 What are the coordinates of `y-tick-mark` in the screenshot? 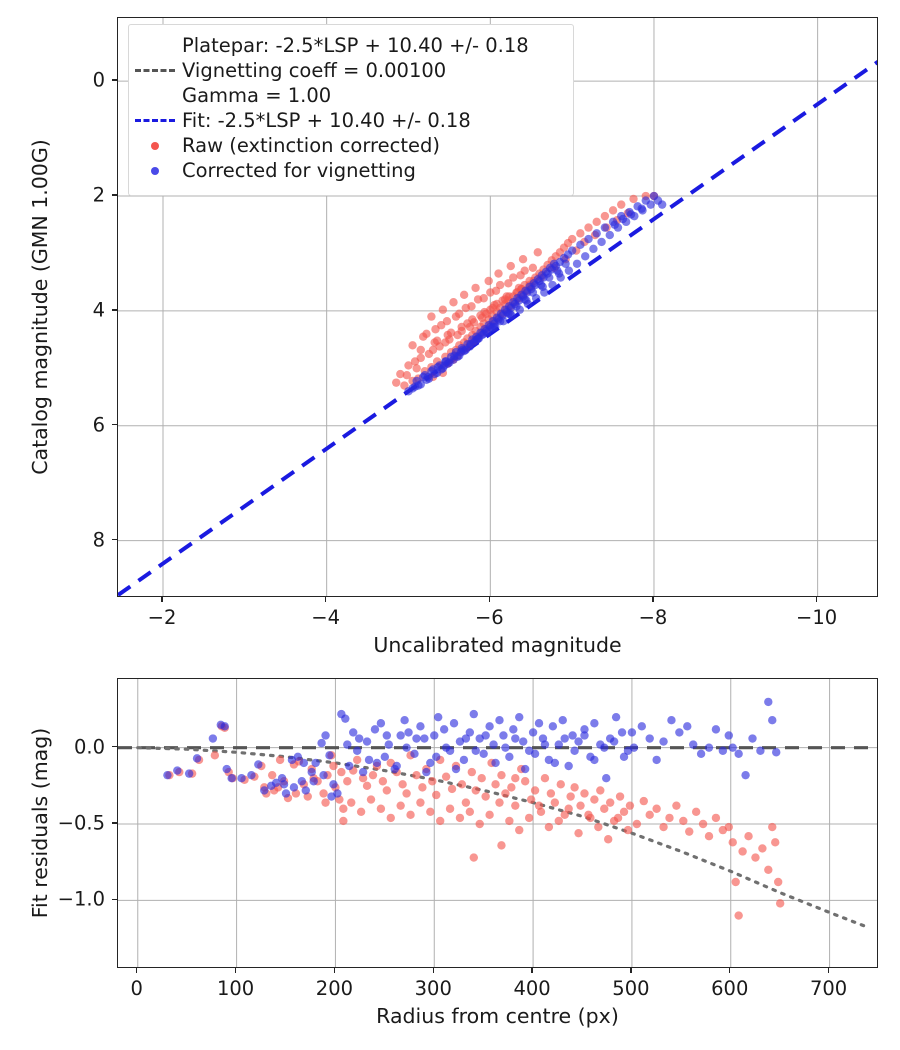 It's located at (114, 195).